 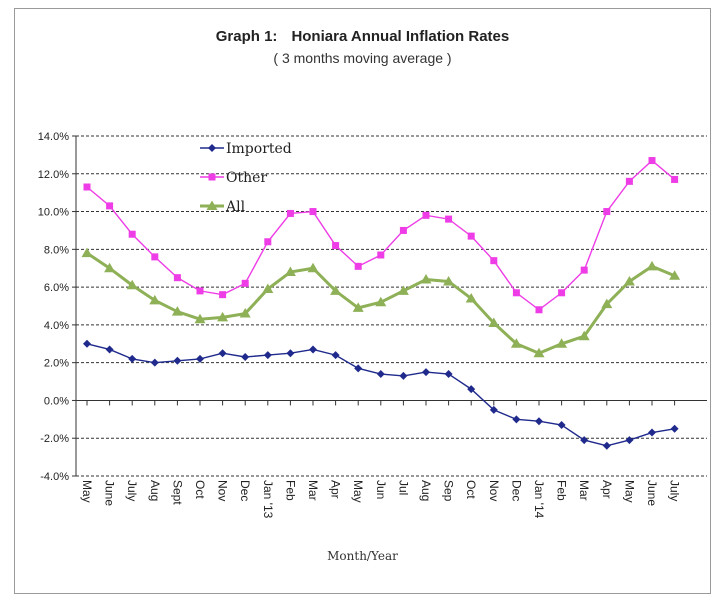 What do you see at coordinates (235, 207) in the screenshot?
I see `legend-label: All` at bounding box center [235, 207].